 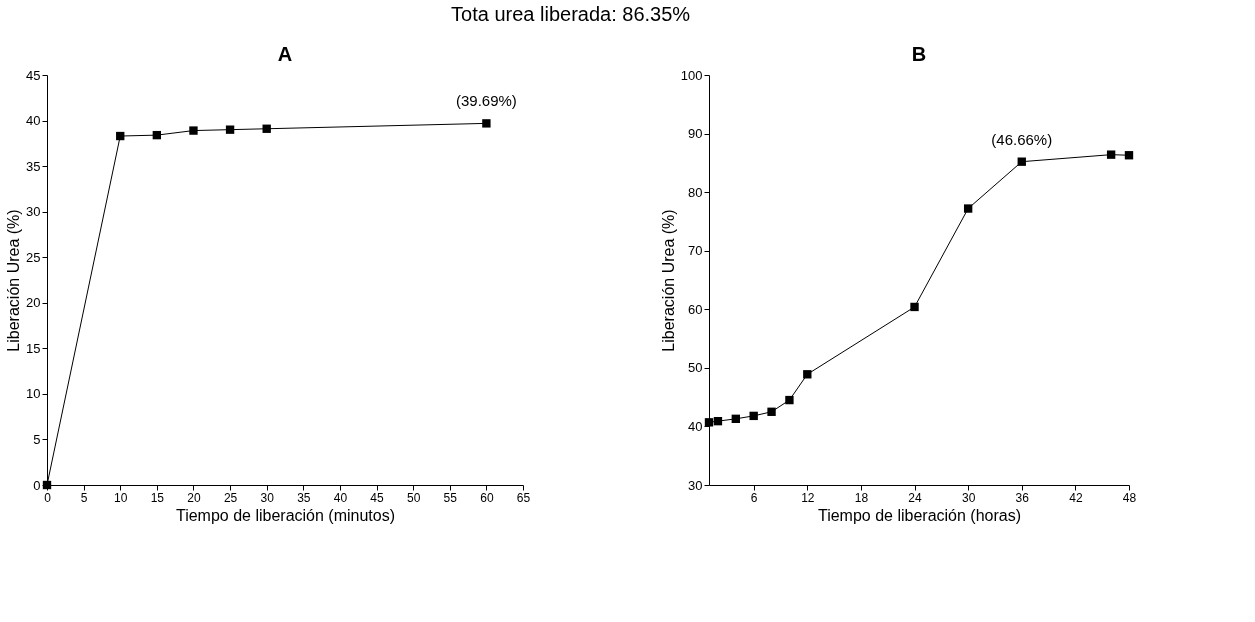 I want to click on x-axis-title: Tiempo de liberación (minutos), so click(x=285, y=515).